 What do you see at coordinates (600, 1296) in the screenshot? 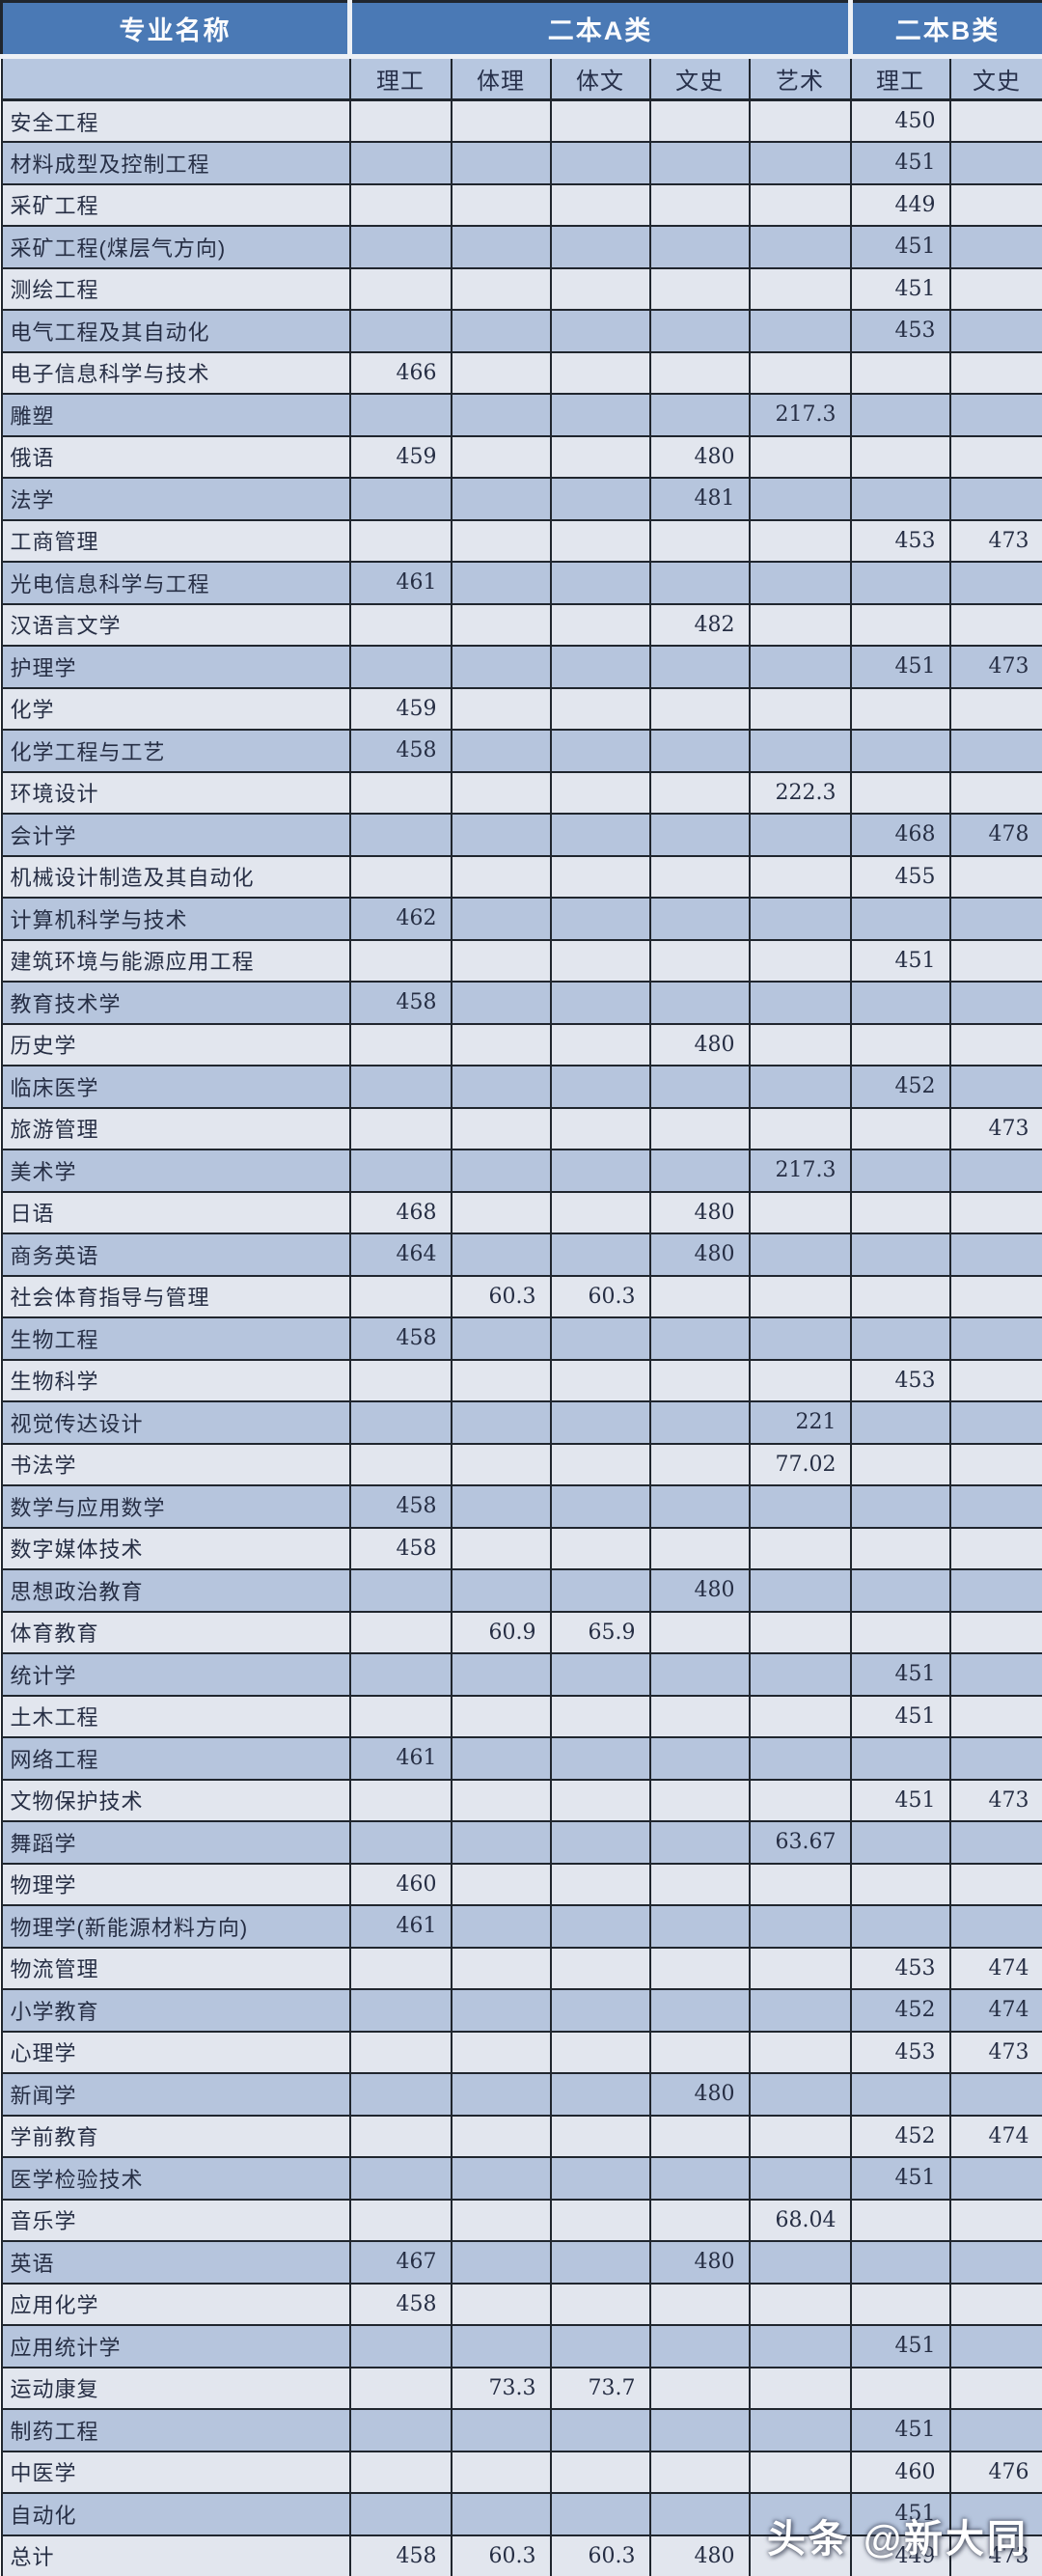
I see `score-cell: 60.3` at bounding box center [600, 1296].